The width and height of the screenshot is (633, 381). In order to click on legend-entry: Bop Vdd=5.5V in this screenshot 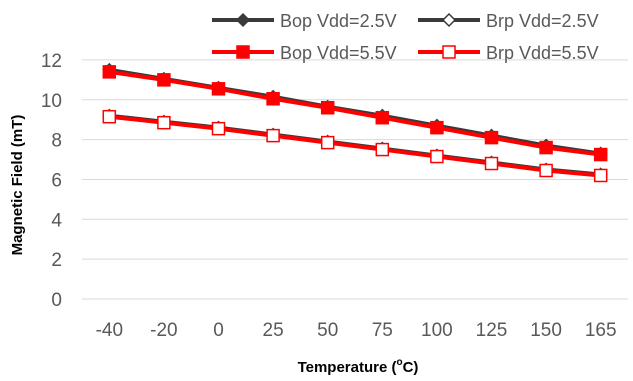, I will do `click(304, 53)`.